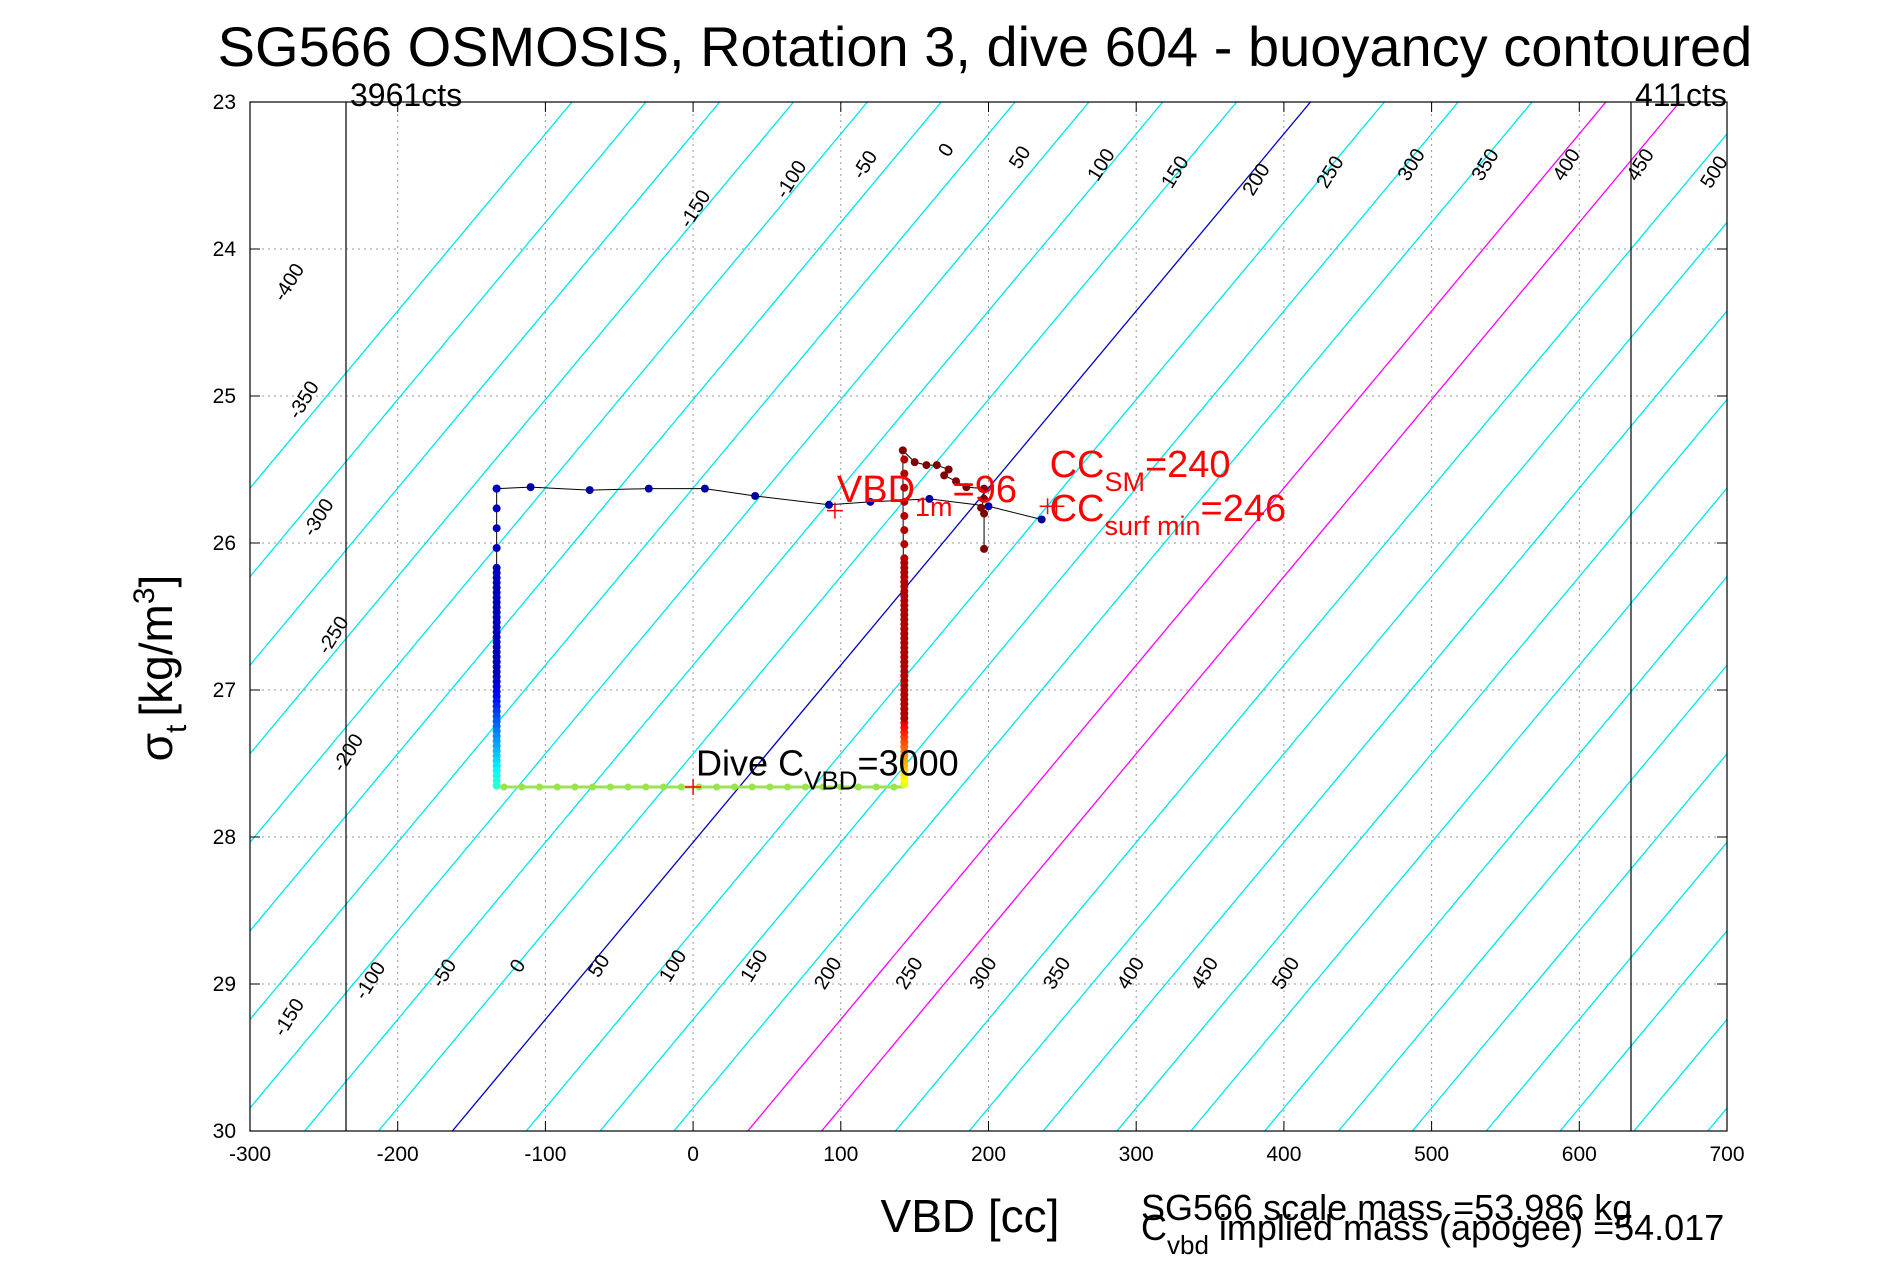  What do you see at coordinates (834, 510) in the screenshot?
I see `marker-vbd-1m` at bounding box center [834, 510].